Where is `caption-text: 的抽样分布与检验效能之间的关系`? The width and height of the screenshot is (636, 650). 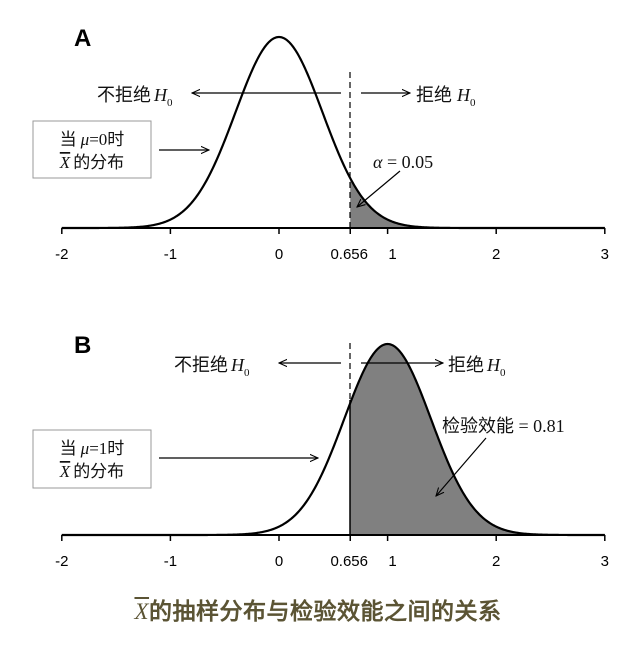
caption-text: 的抽样分布与检验效能之间的关系 is located at coordinates (325, 612).